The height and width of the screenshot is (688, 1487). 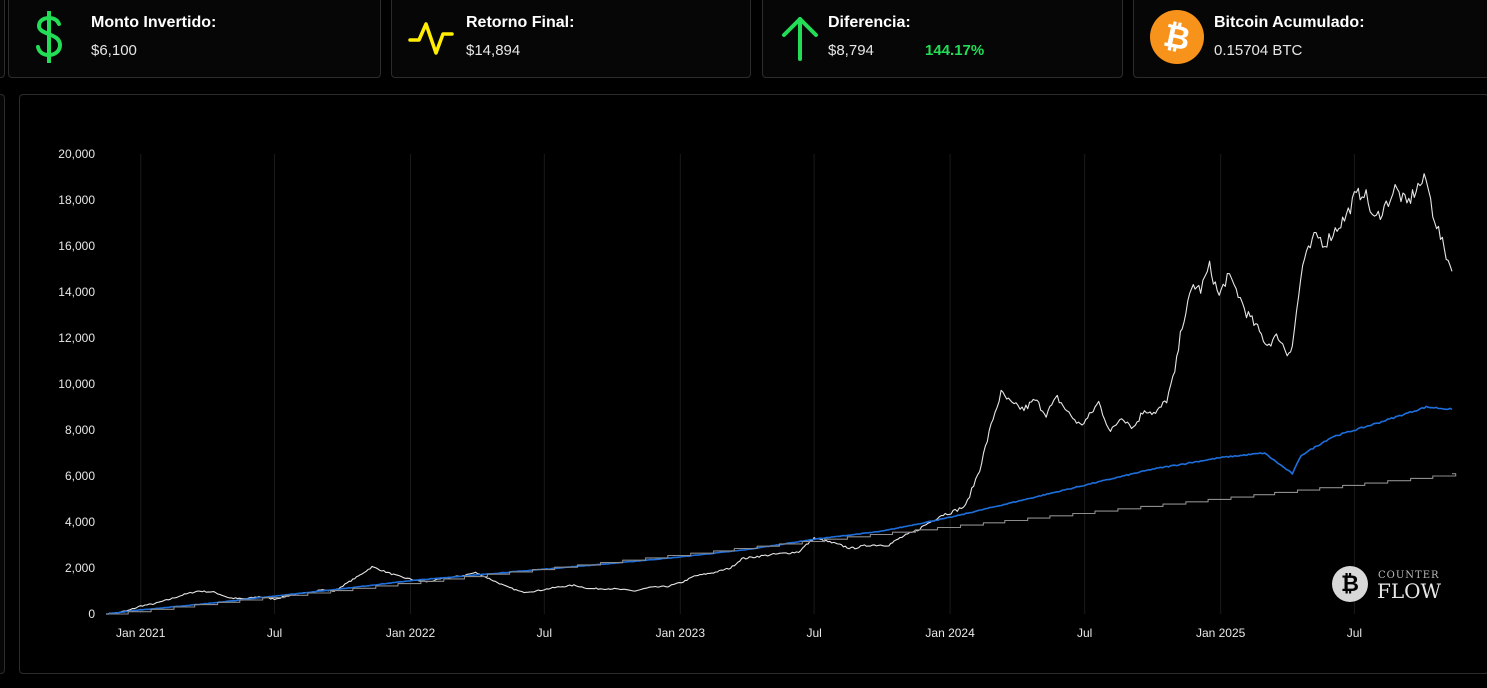 What do you see at coordinates (76, 246) in the screenshot?
I see `y-tick-label: 16,000` at bounding box center [76, 246].